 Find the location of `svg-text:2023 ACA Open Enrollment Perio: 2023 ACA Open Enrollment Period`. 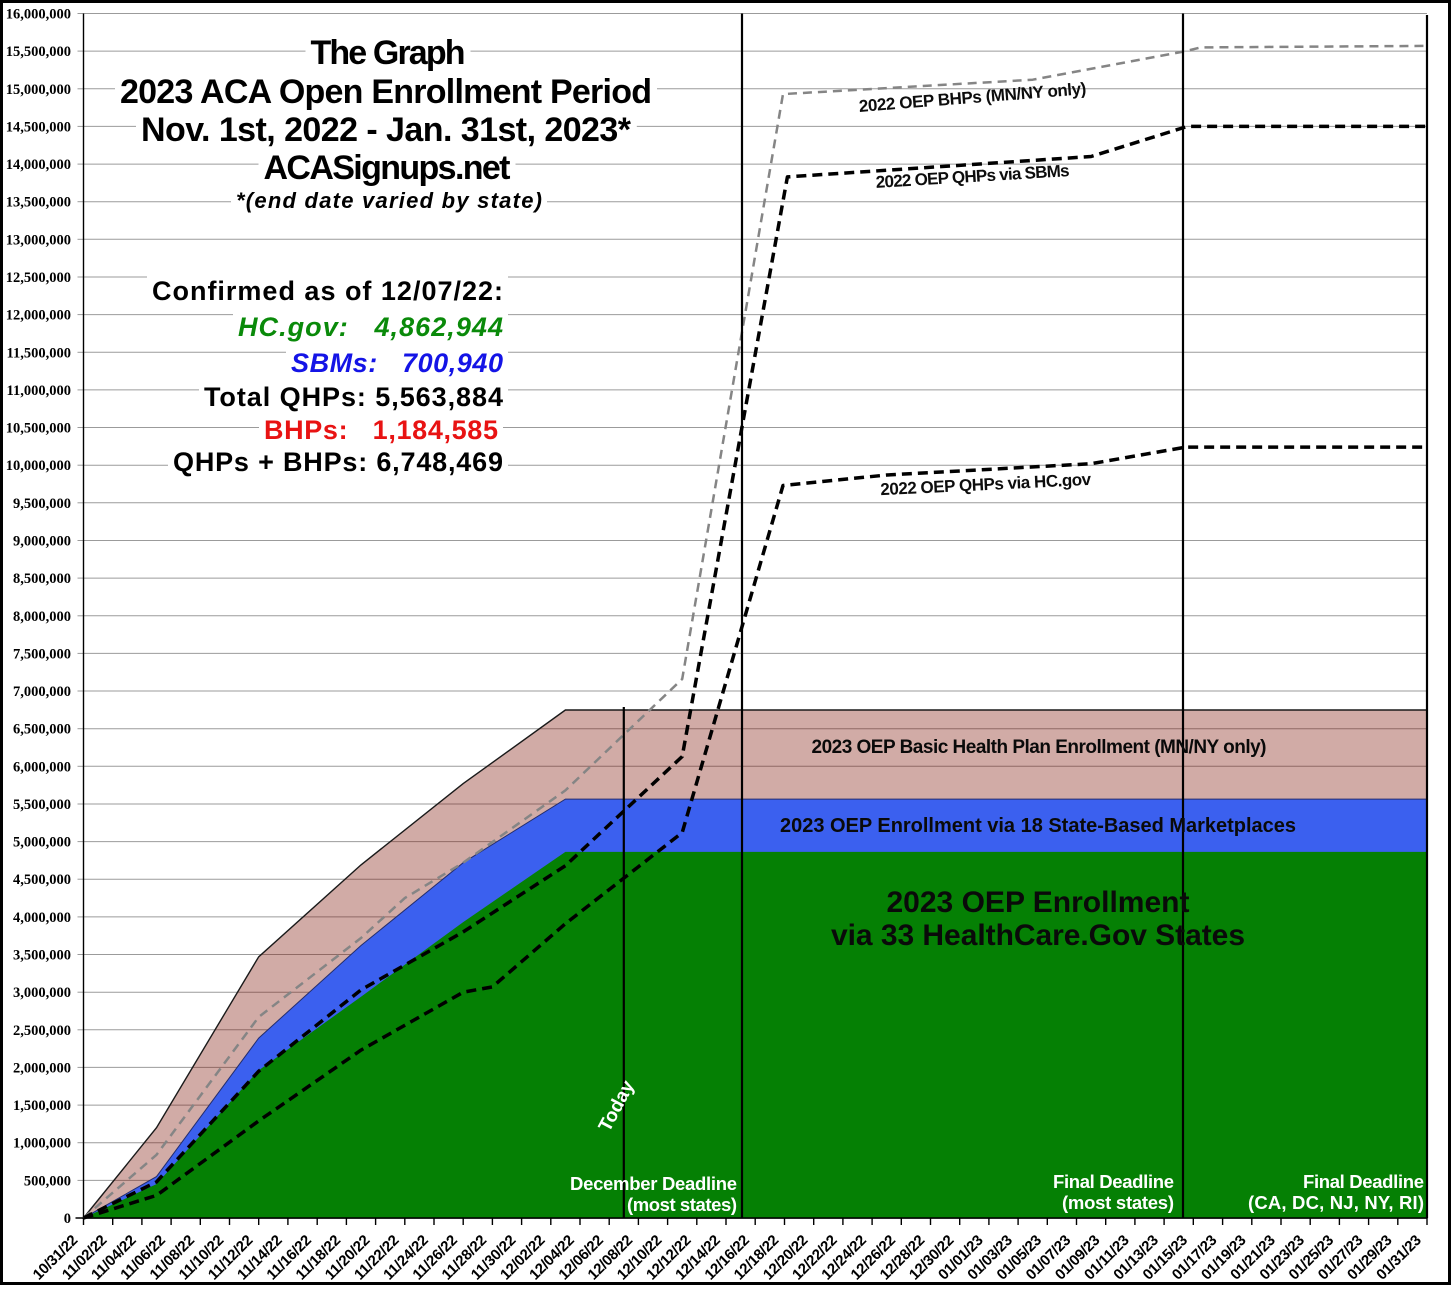

svg-text:2023 ACA Open Enrollment Perio: 2023 ACA Open Enrollment Period is located at coordinates (386, 92).